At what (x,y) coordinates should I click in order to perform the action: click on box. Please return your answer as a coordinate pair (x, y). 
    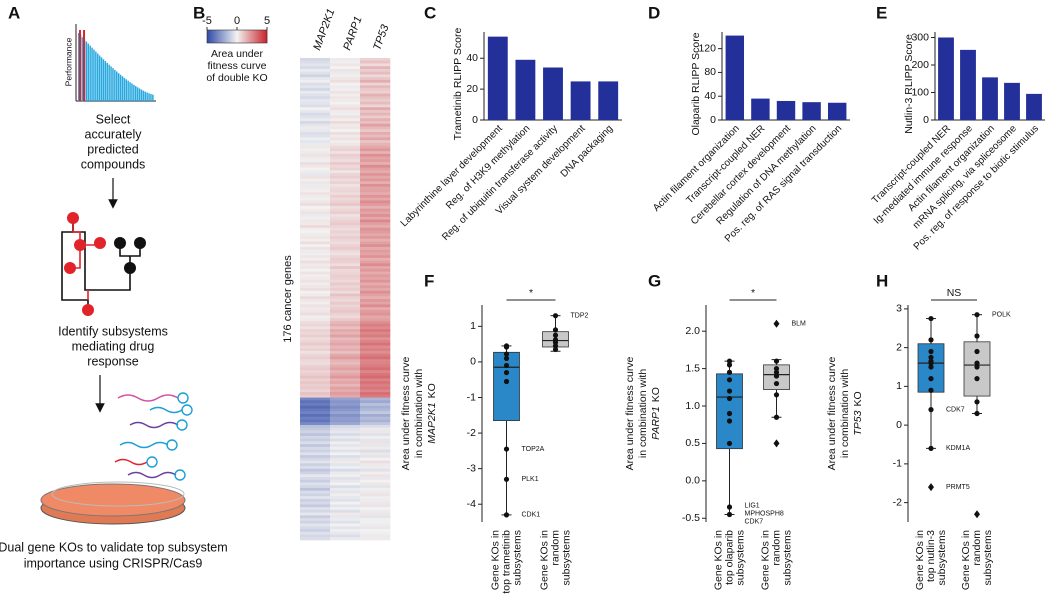
    Looking at the image, I should click on (506, 386).